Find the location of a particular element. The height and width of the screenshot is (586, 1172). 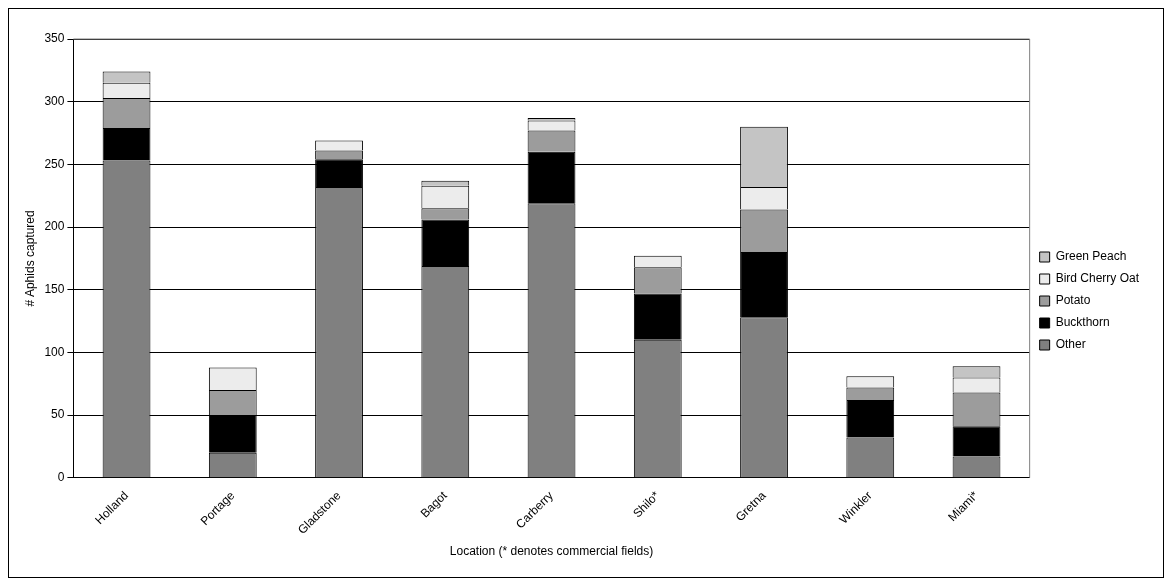

legend-label: Green Peach is located at coordinates (1091, 256).